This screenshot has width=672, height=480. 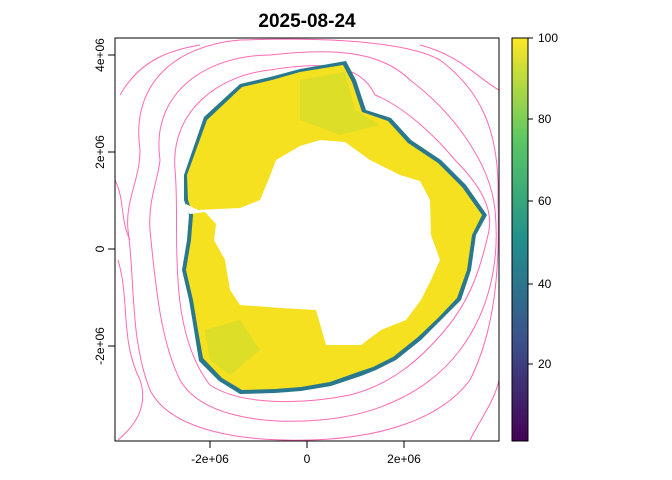 I want to click on x-tick-label: 0, so click(x=307, y=459).